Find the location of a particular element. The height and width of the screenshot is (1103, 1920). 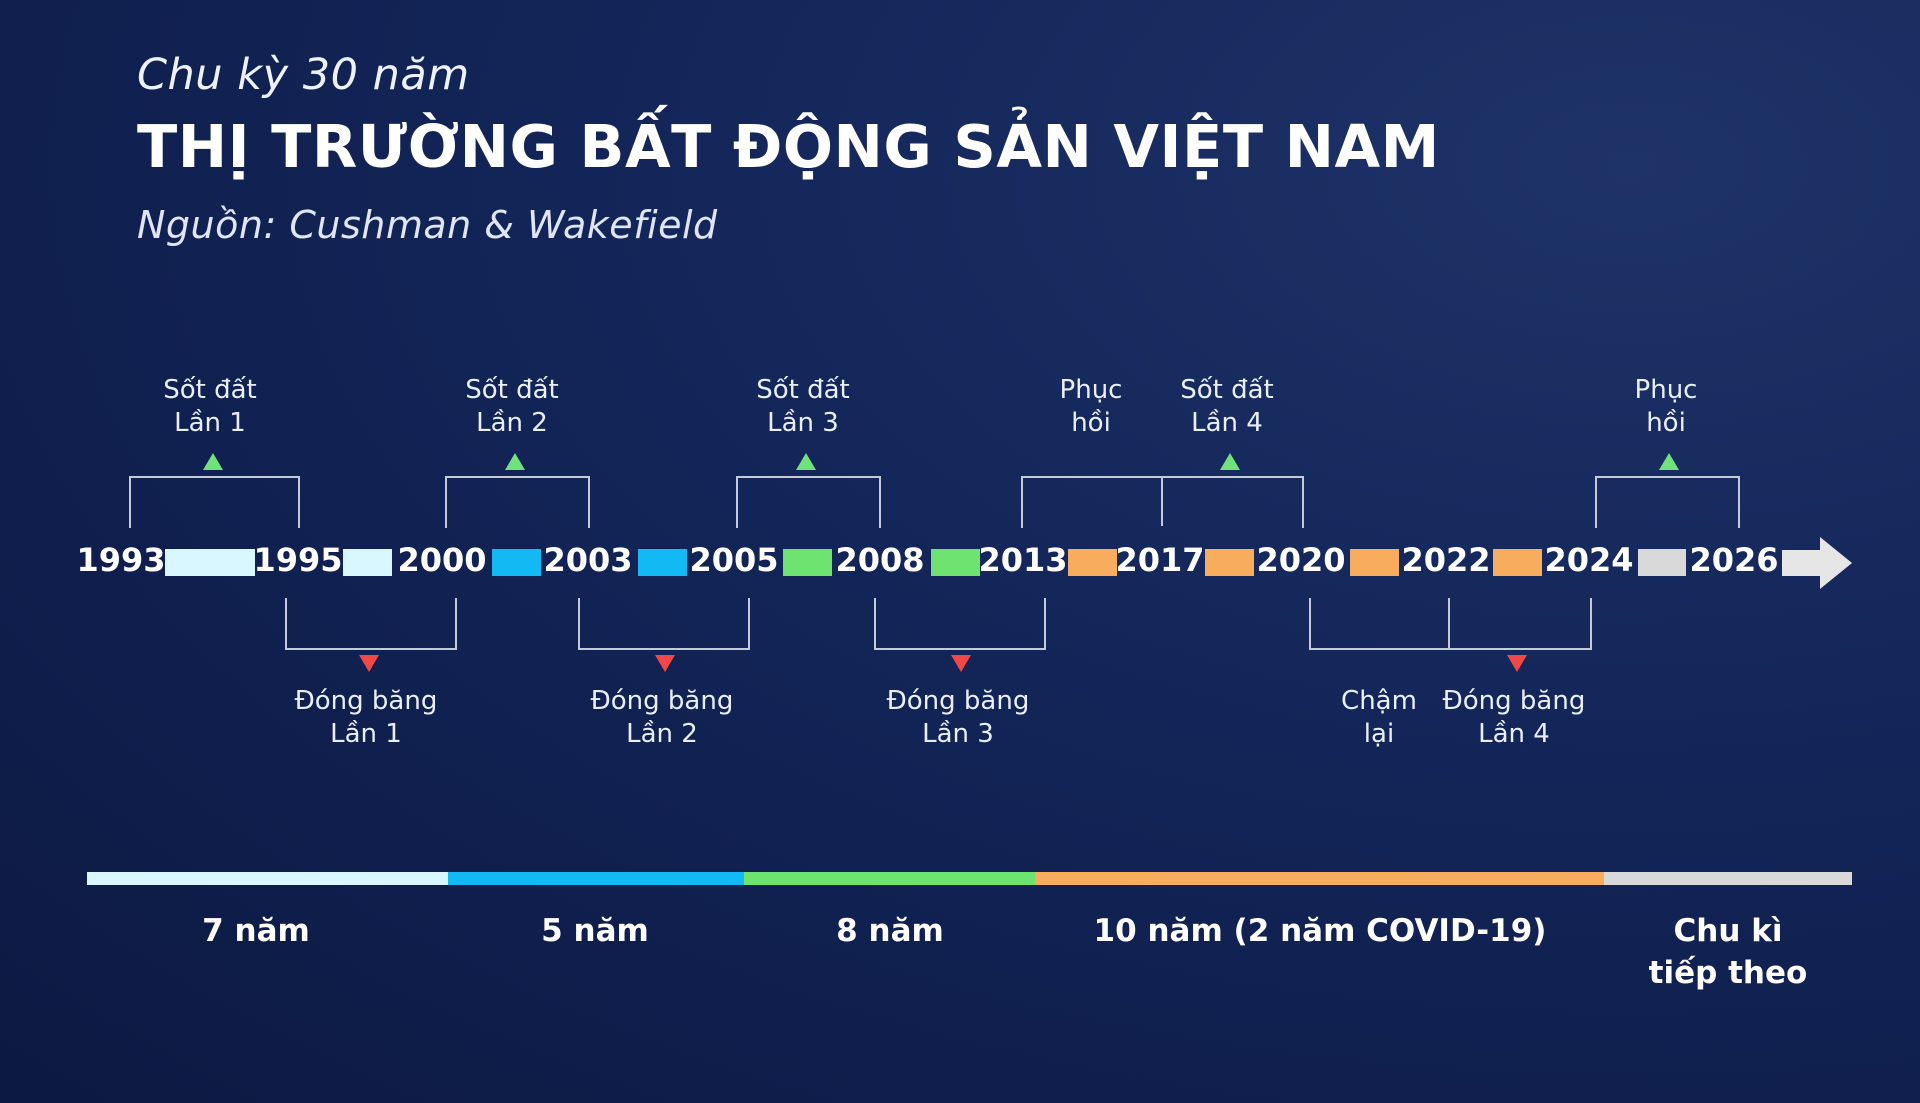

diagram-subtitle: Chu kỳ 30 năm is located at coordinates (303, 75).